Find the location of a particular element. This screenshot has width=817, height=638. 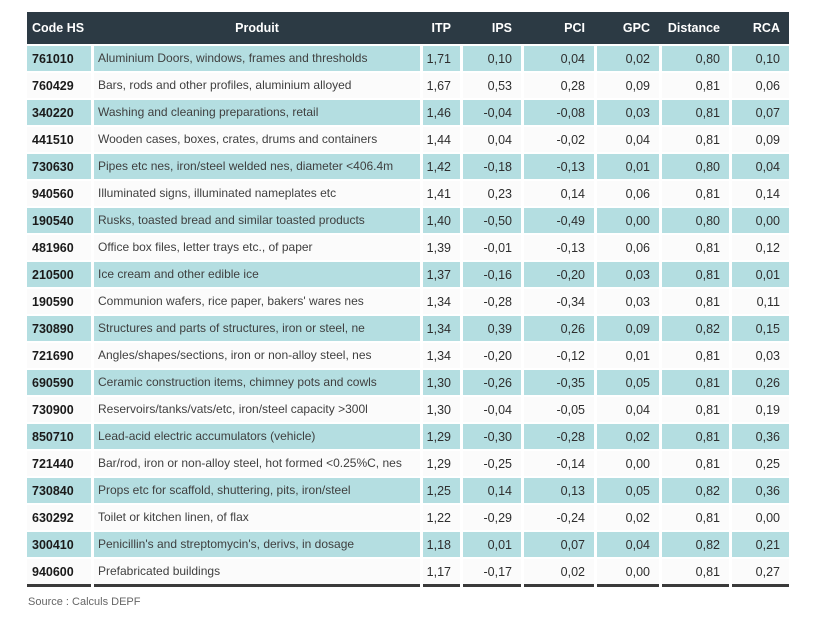

cell-gpc: 0,04 is located at coordinates (628, 544).